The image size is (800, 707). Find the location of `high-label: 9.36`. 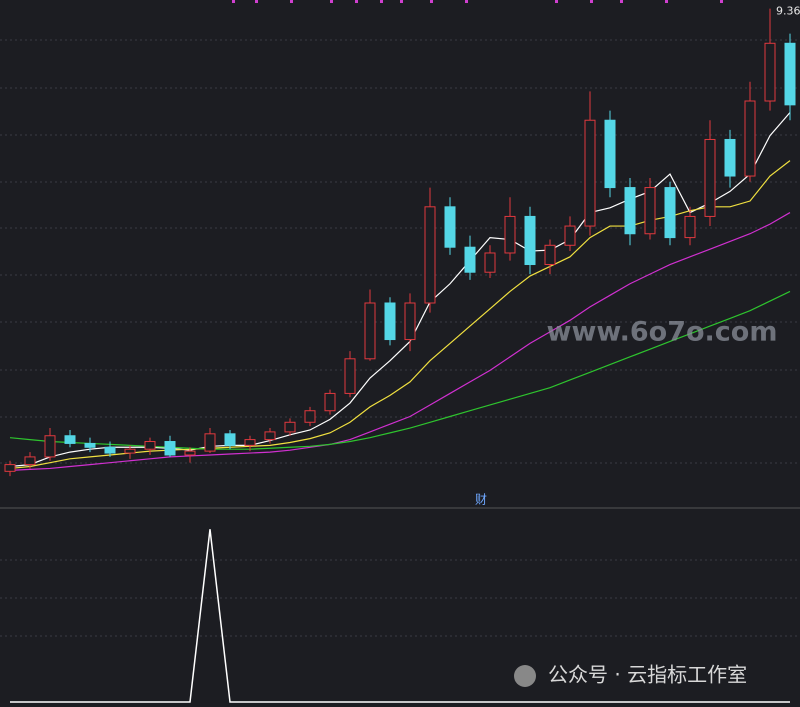

high-label: 9.36 is located at coordinates (788, 11).